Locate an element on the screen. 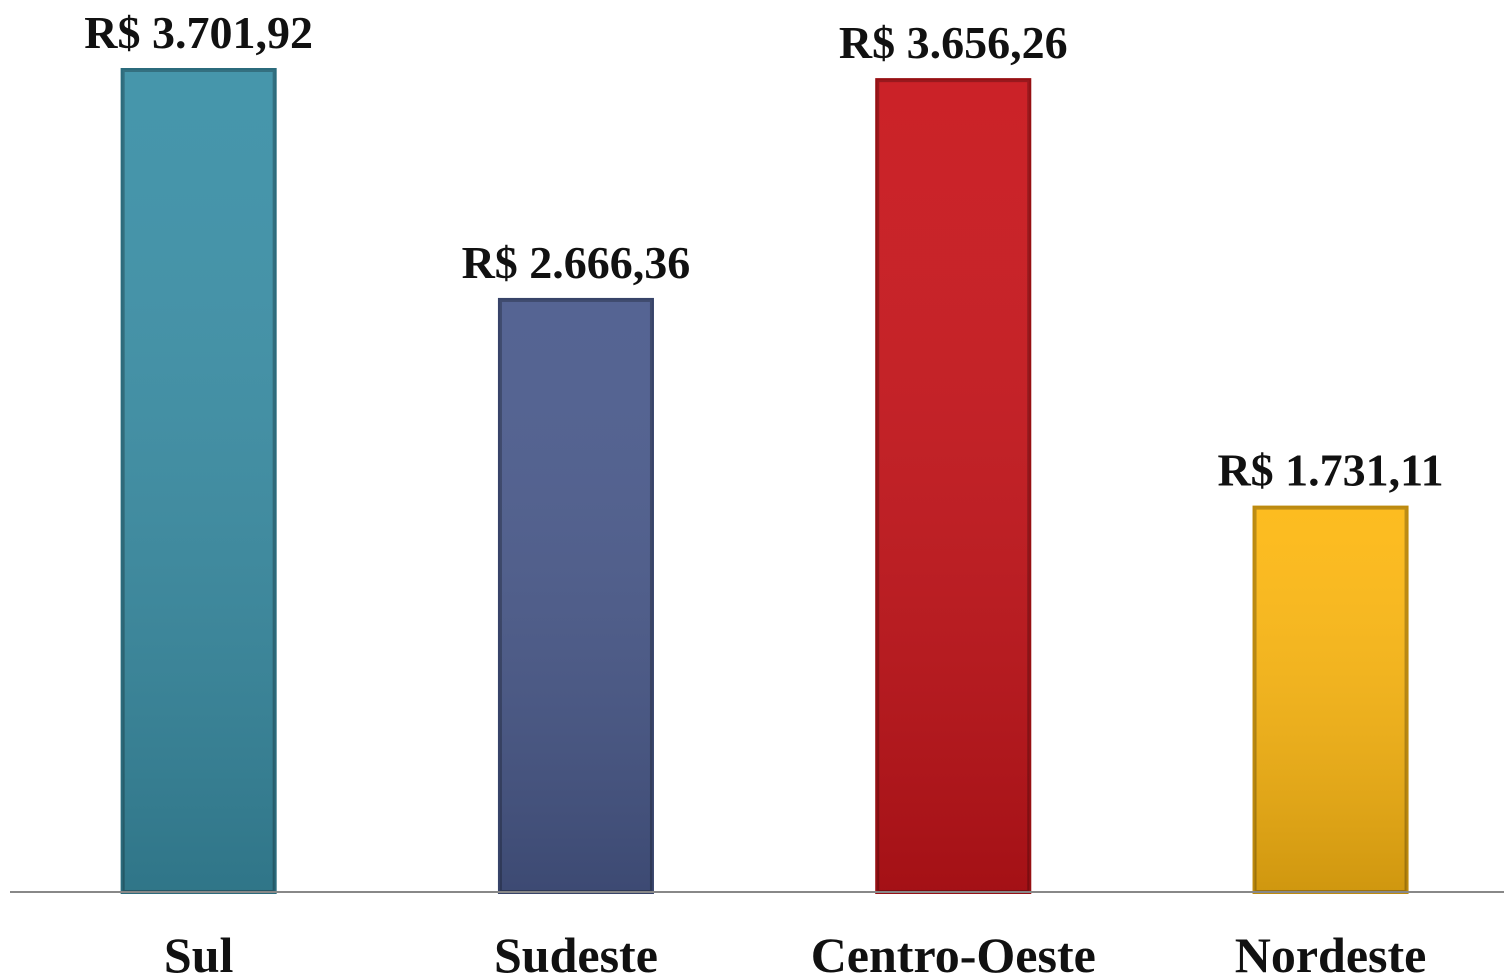 This screenshot has width=1504, height=979. x-tick-label: Nordeste is located at coordinates (1331, 953).